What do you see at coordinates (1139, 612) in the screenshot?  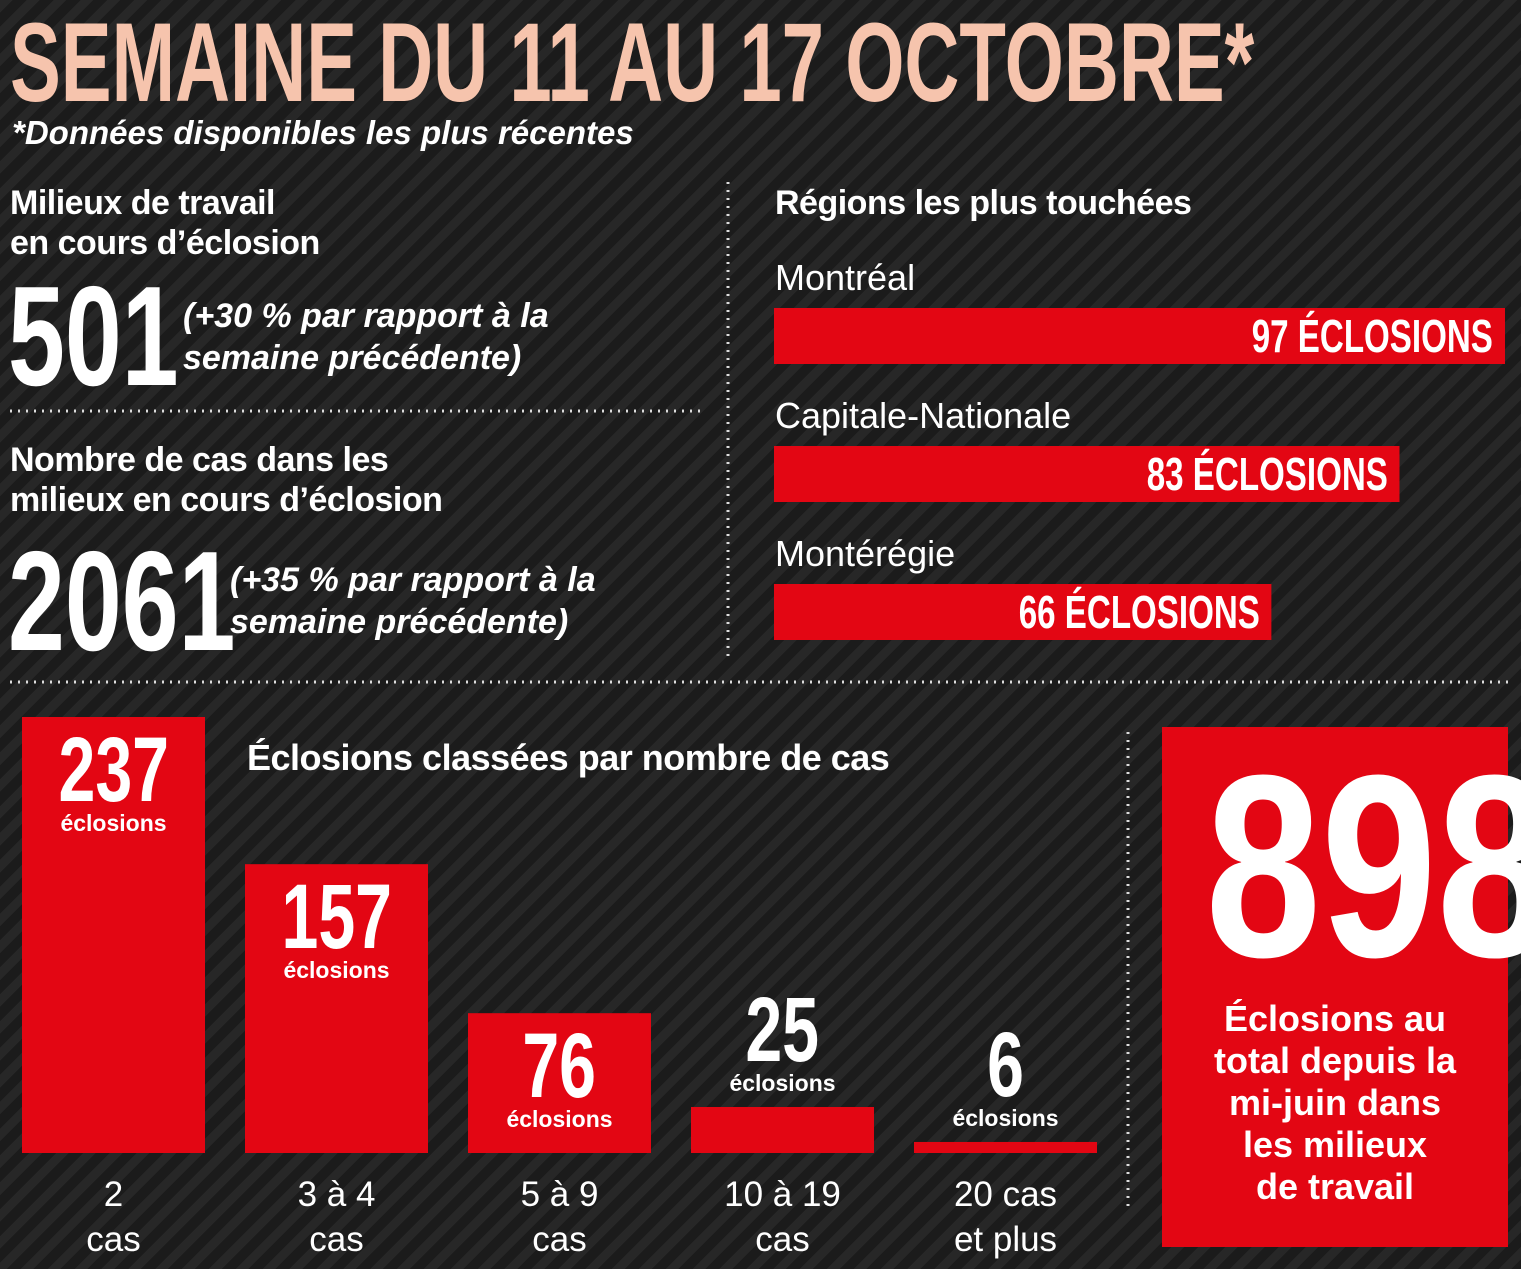 I see `value-label: 66 ÉCLOSIONS` at bounding box center [1139, 612].